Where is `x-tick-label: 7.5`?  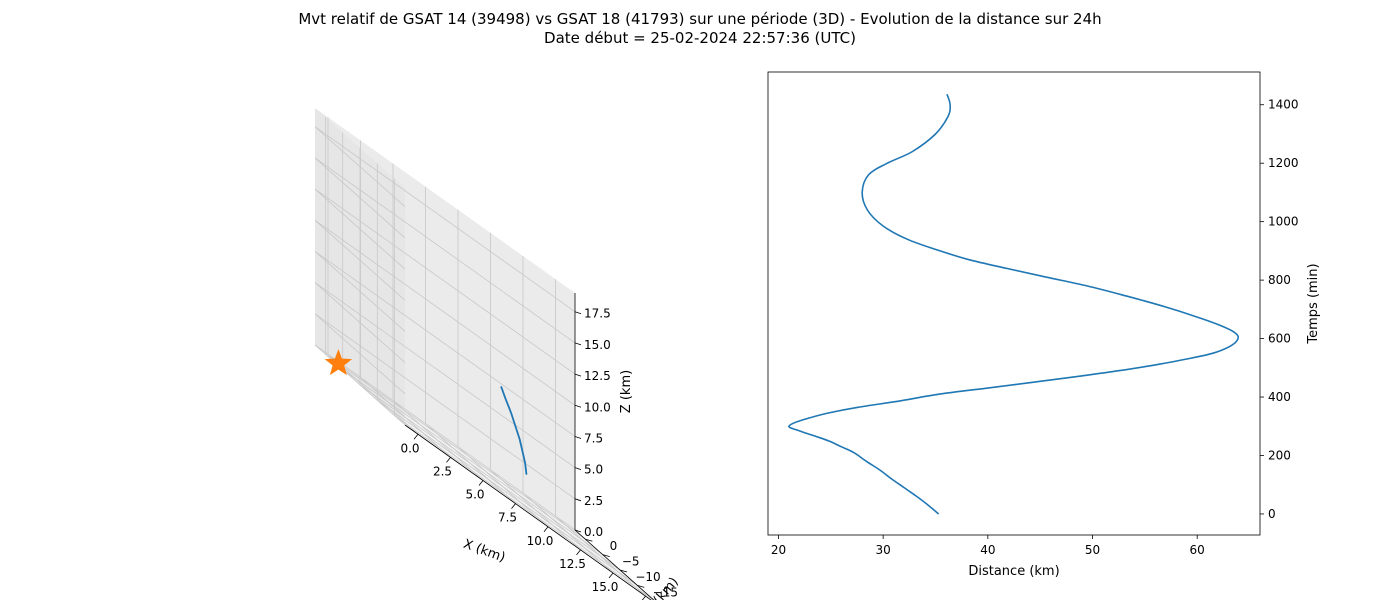
x-tick-label: 7.5 is located at coordinates (507, 518).